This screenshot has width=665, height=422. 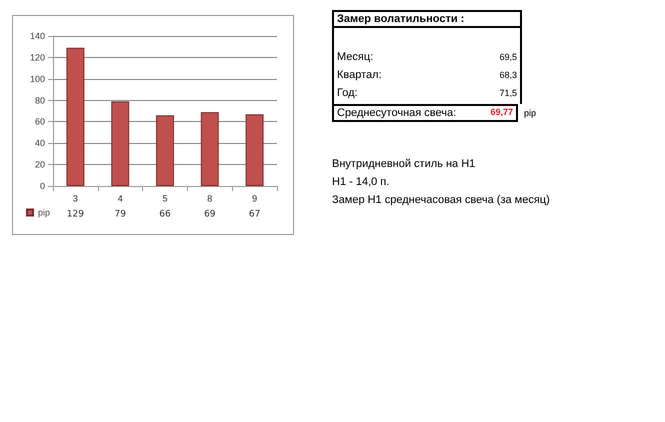 I want to click on text: Замер H1 среднечасовая свеча (за месяц), so click(x=441, y=201).